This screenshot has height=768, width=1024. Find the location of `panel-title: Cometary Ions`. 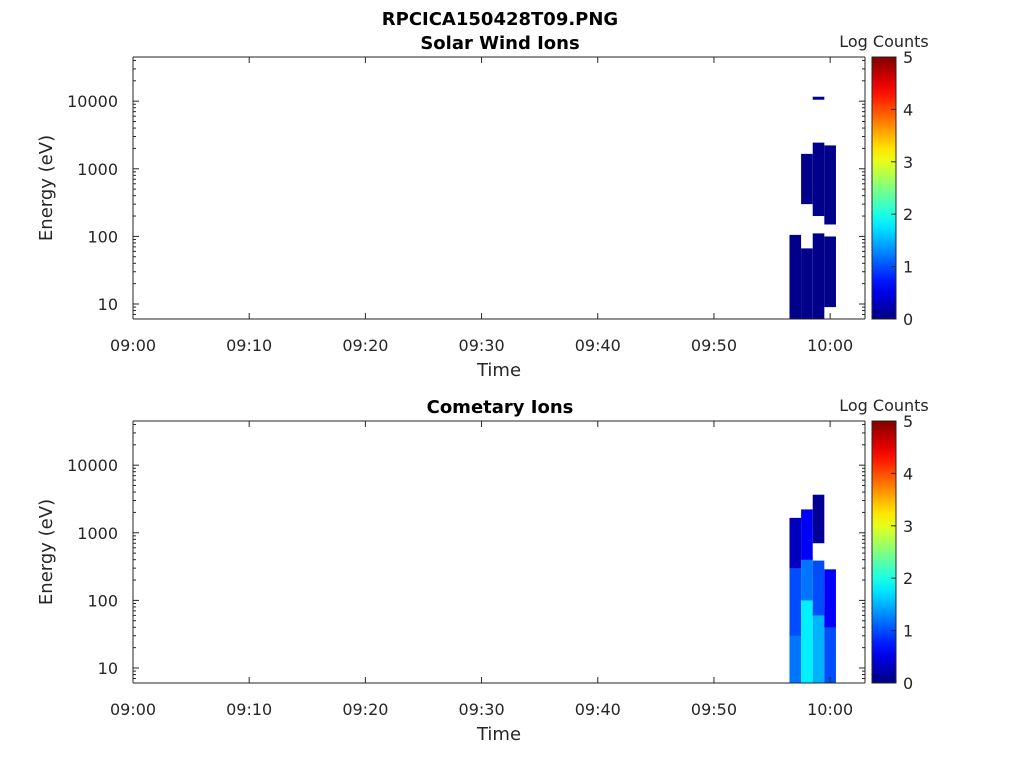

panel-title: Cometary Ions is located at coordinates (500, 407).